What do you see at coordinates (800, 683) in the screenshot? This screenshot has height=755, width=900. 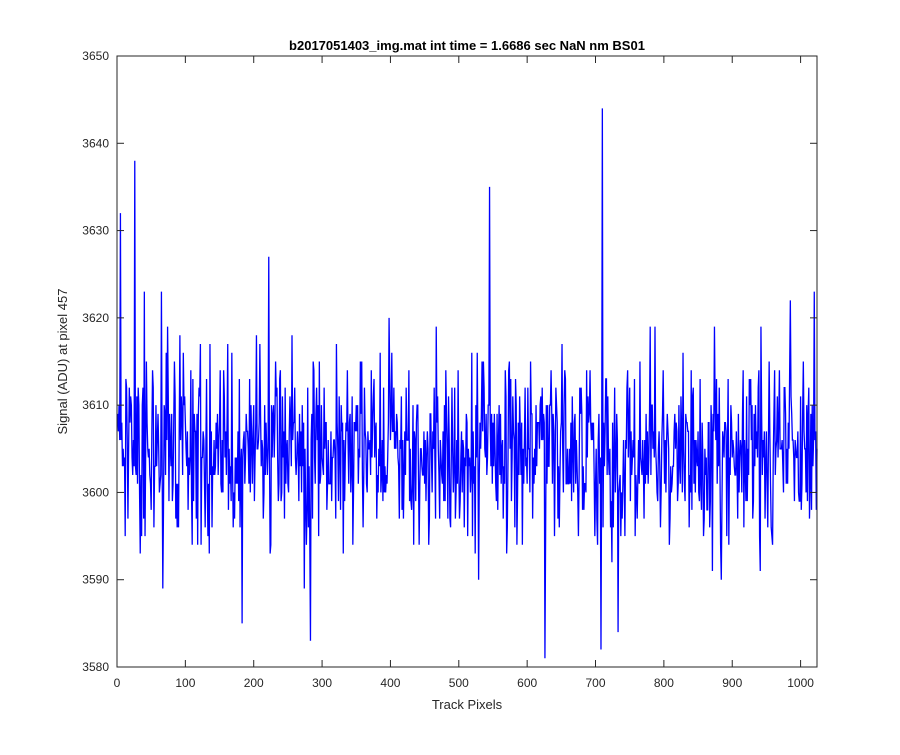 I see `x-tick-label: 1000` at bounding box center [800, 683].